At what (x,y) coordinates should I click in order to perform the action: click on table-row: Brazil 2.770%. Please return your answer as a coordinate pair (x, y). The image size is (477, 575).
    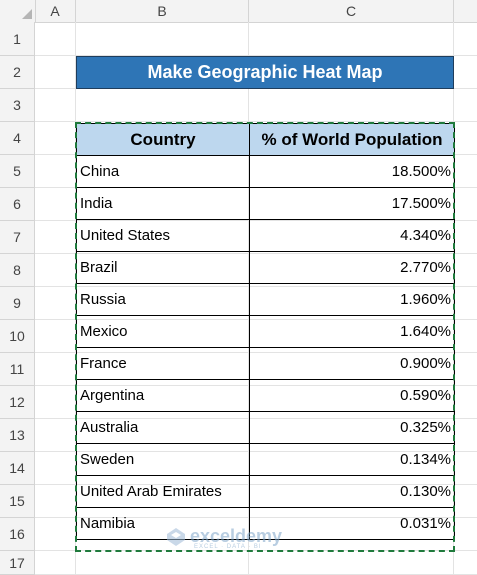
    Looking at the image, I should click on (265, 267).